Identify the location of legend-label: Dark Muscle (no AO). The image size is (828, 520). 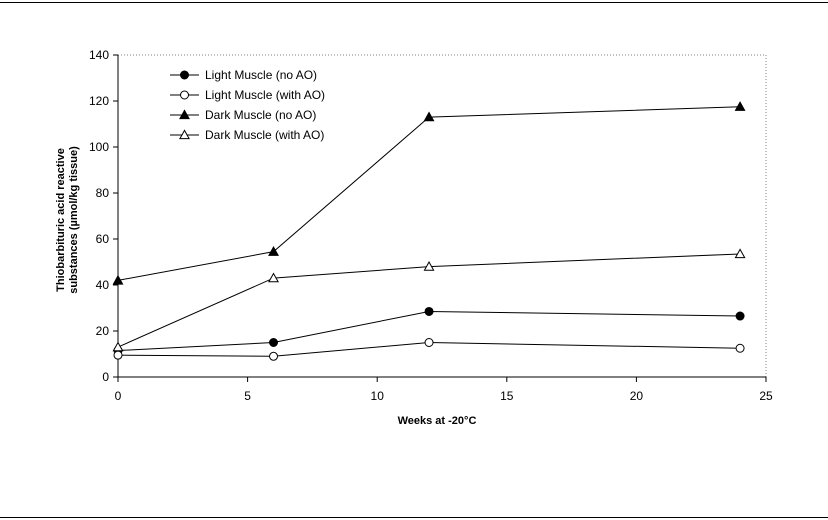
(260, 115).